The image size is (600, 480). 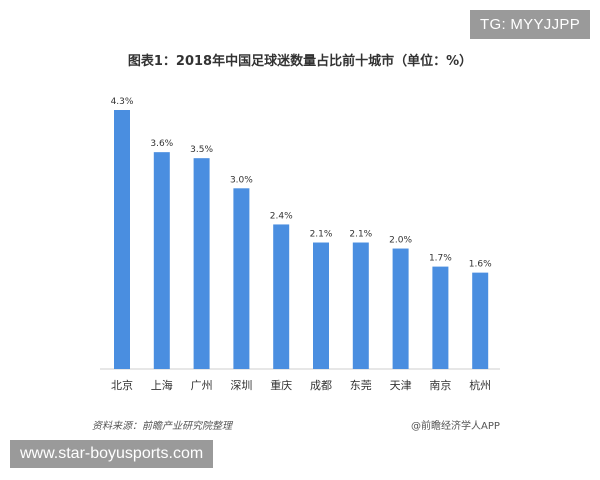 What do you see at coordinates (401, 385) in the screenshot?
I see `x-tick-label: 天津` at bounding box center [401, 385].